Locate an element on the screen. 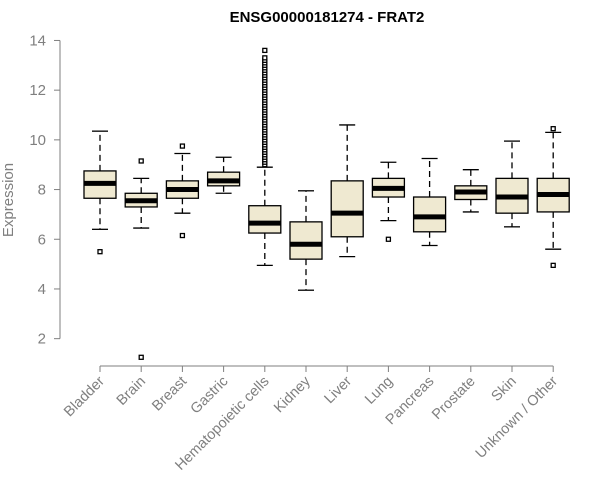 This screenshot has width=600, height=500. y-tick-label: 12 is located at coordinates (37, 90).